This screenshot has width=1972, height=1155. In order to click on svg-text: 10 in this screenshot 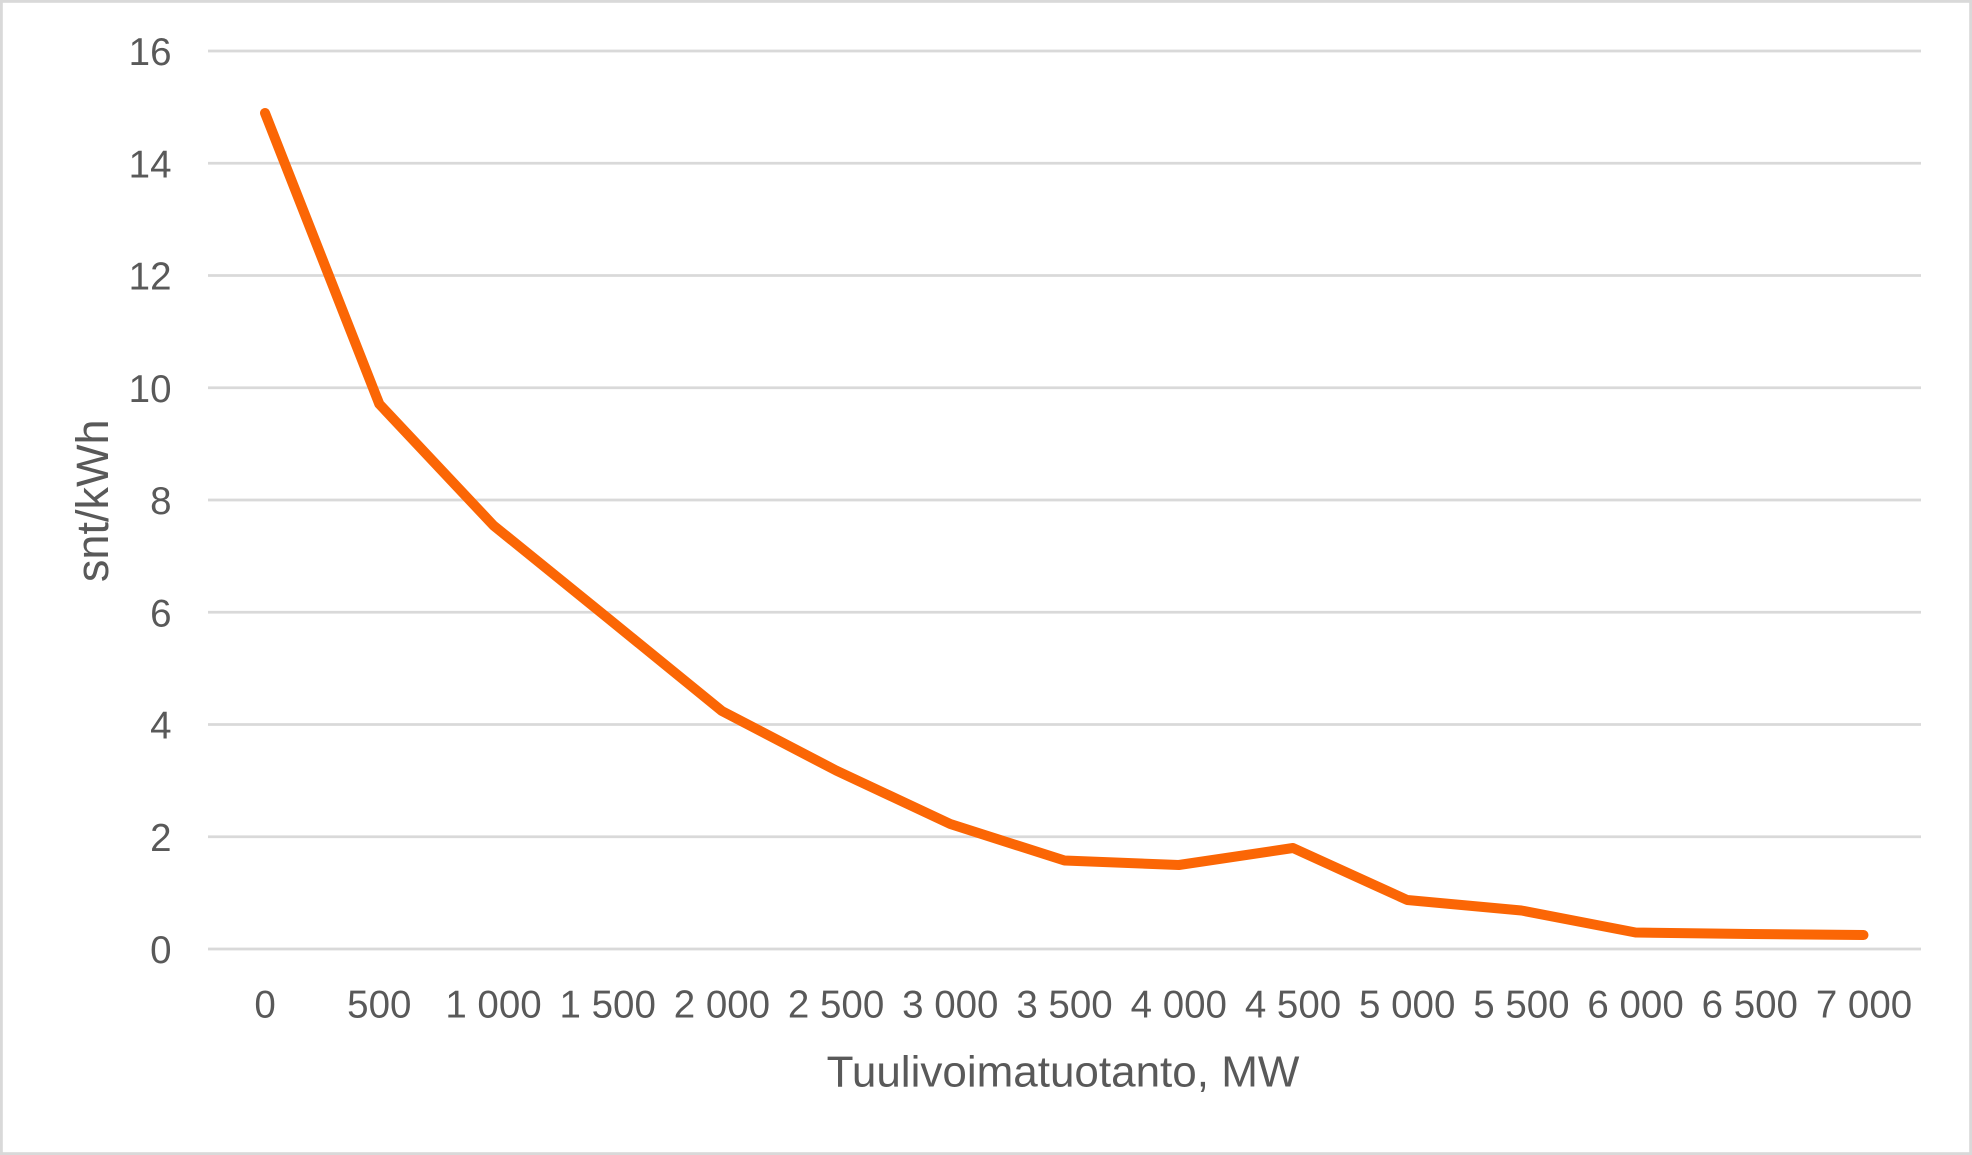, I will do `click(150, 389)`.